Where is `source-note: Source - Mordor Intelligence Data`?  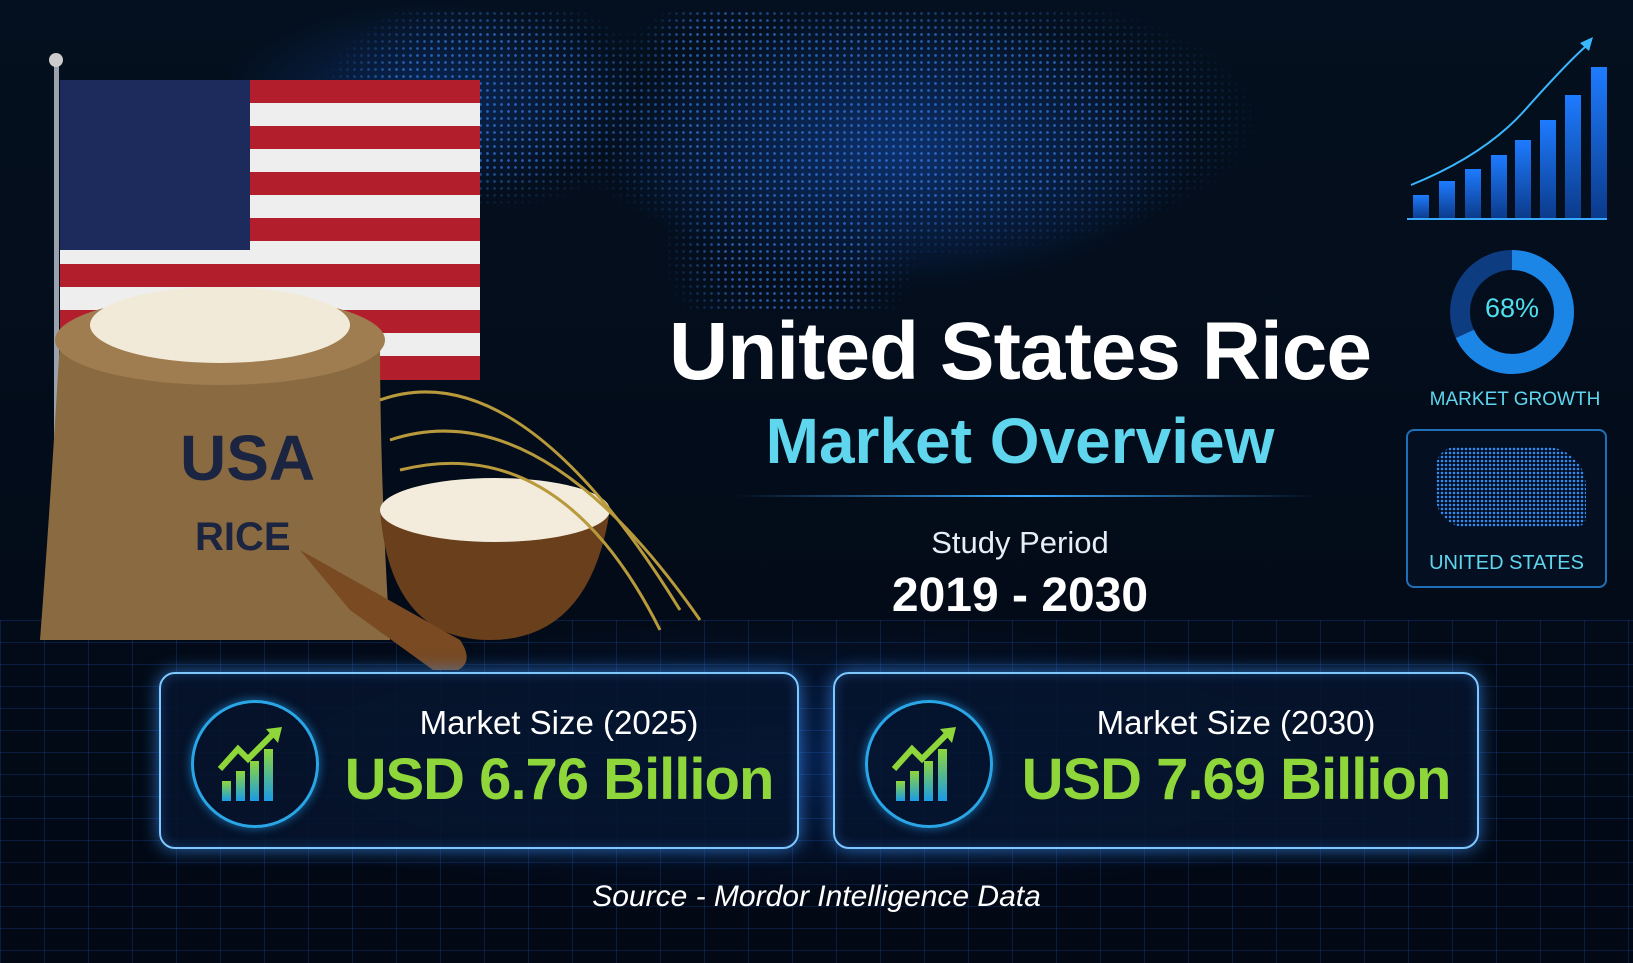 source-note: Source - Mordor Intelligence Data is located at coordinates (816, 896).